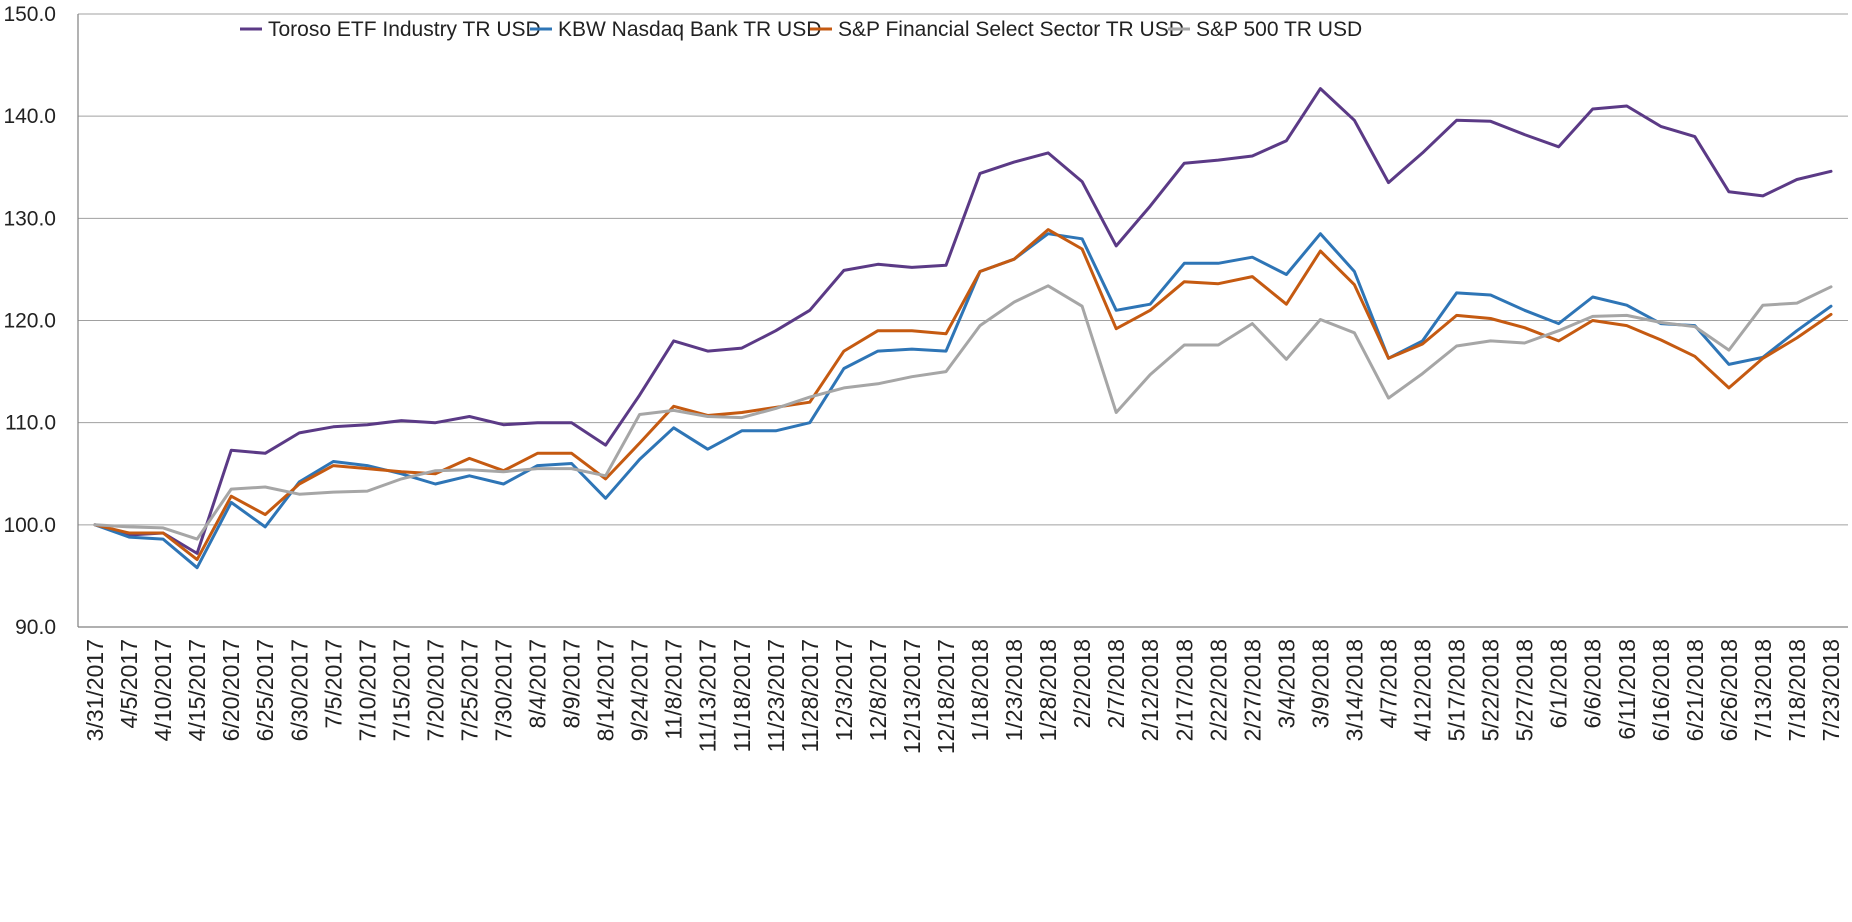  What do you see at coordinates (29, 218) in the screenshot?
I see `y-tick-label: 130.0` at bounding box center [29, 218].